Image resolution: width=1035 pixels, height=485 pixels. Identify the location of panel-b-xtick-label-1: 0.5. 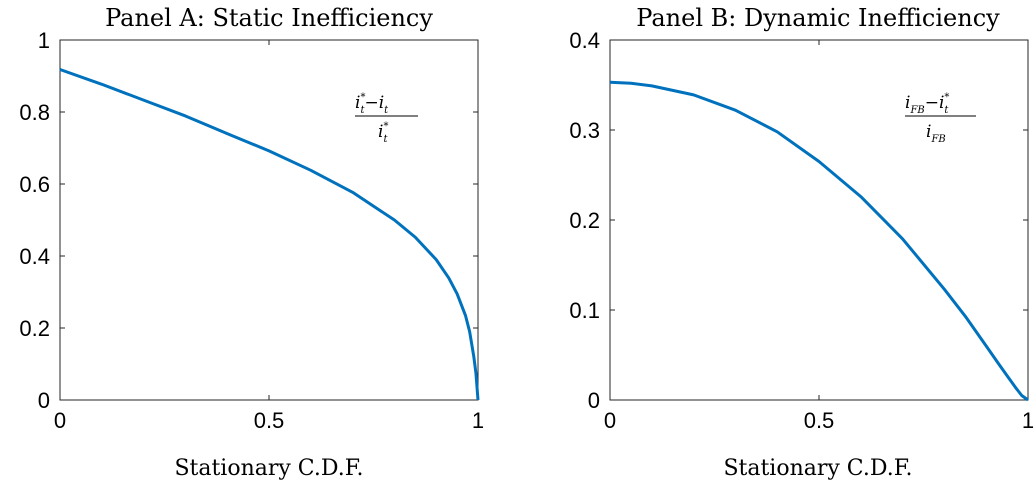
(819, 420).